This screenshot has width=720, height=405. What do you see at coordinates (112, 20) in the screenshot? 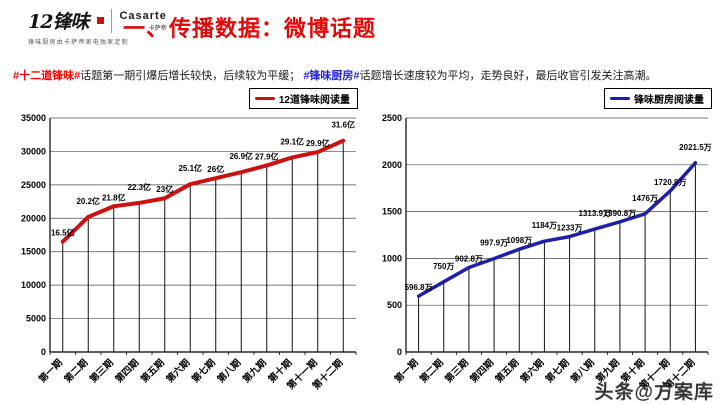
I see `logo-divider` at bounding box center [112, 20].